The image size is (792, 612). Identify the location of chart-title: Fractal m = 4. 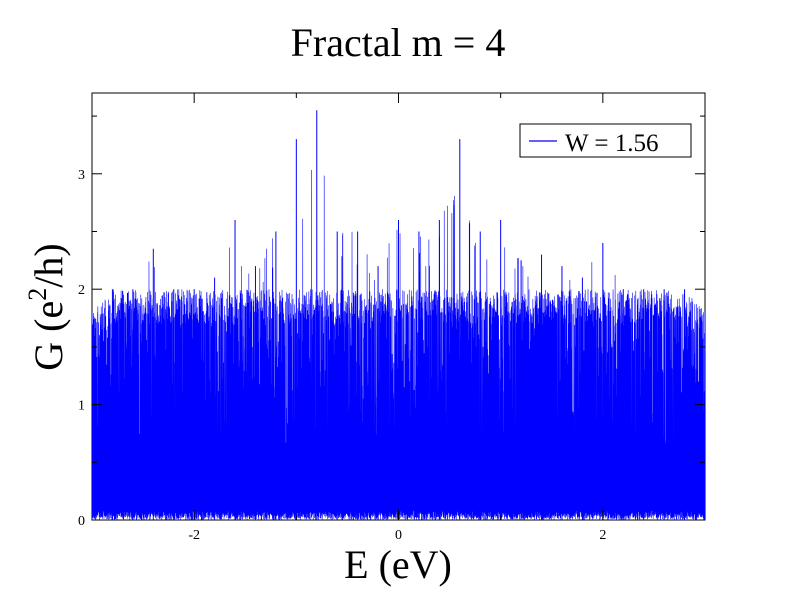
(398, 42).